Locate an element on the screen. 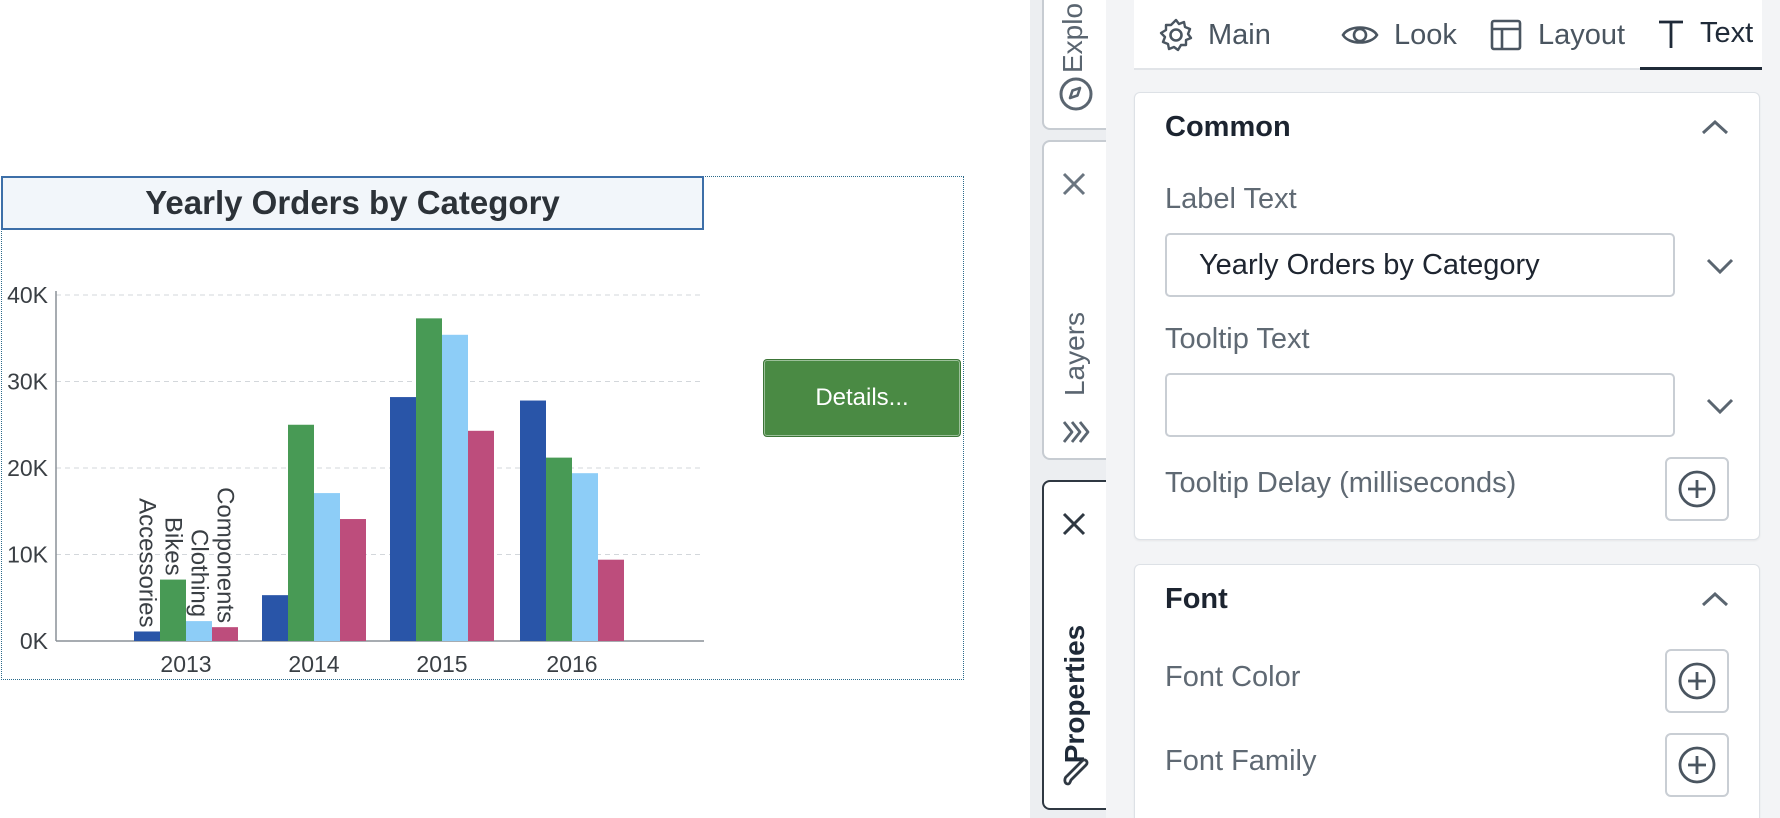 The image size is (1780, 818). bar-components-2013 is located at coordinates (225, 634).